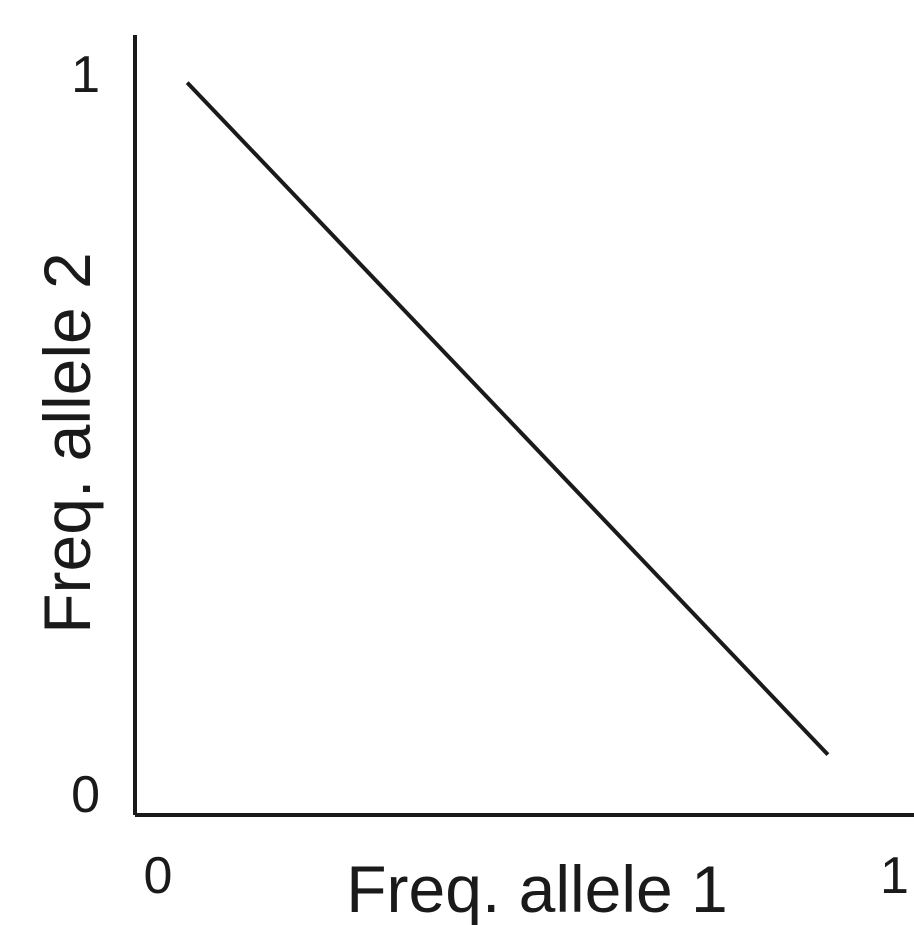 The height and width of the screenshot is (925, 914). Describe the element at coordinates (67, 443) in the screenshot. I see `y-axis-label: Freq. allele 2` at that location.